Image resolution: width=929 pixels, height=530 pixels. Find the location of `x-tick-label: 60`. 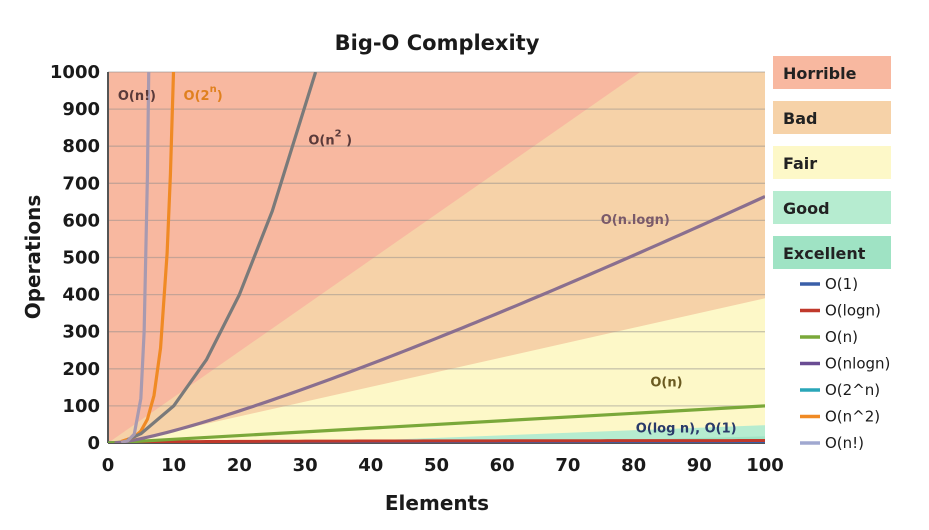

x-tick-label: 60 is located at coordinates (502, 465).